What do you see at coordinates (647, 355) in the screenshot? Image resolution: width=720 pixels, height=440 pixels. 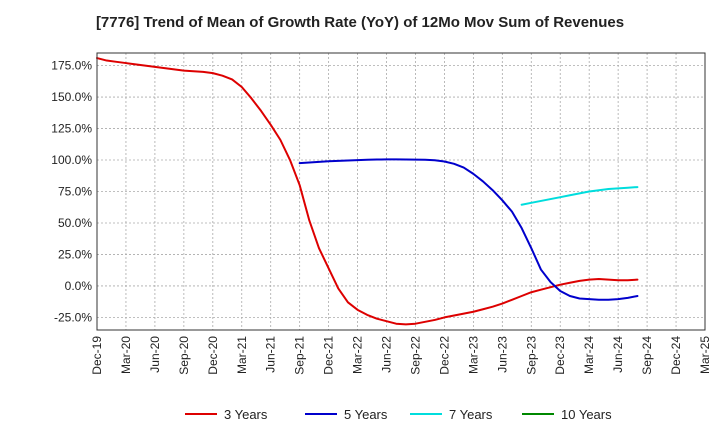 I see `x-tick-label: Sep-24` at bounding box center [647, 355].